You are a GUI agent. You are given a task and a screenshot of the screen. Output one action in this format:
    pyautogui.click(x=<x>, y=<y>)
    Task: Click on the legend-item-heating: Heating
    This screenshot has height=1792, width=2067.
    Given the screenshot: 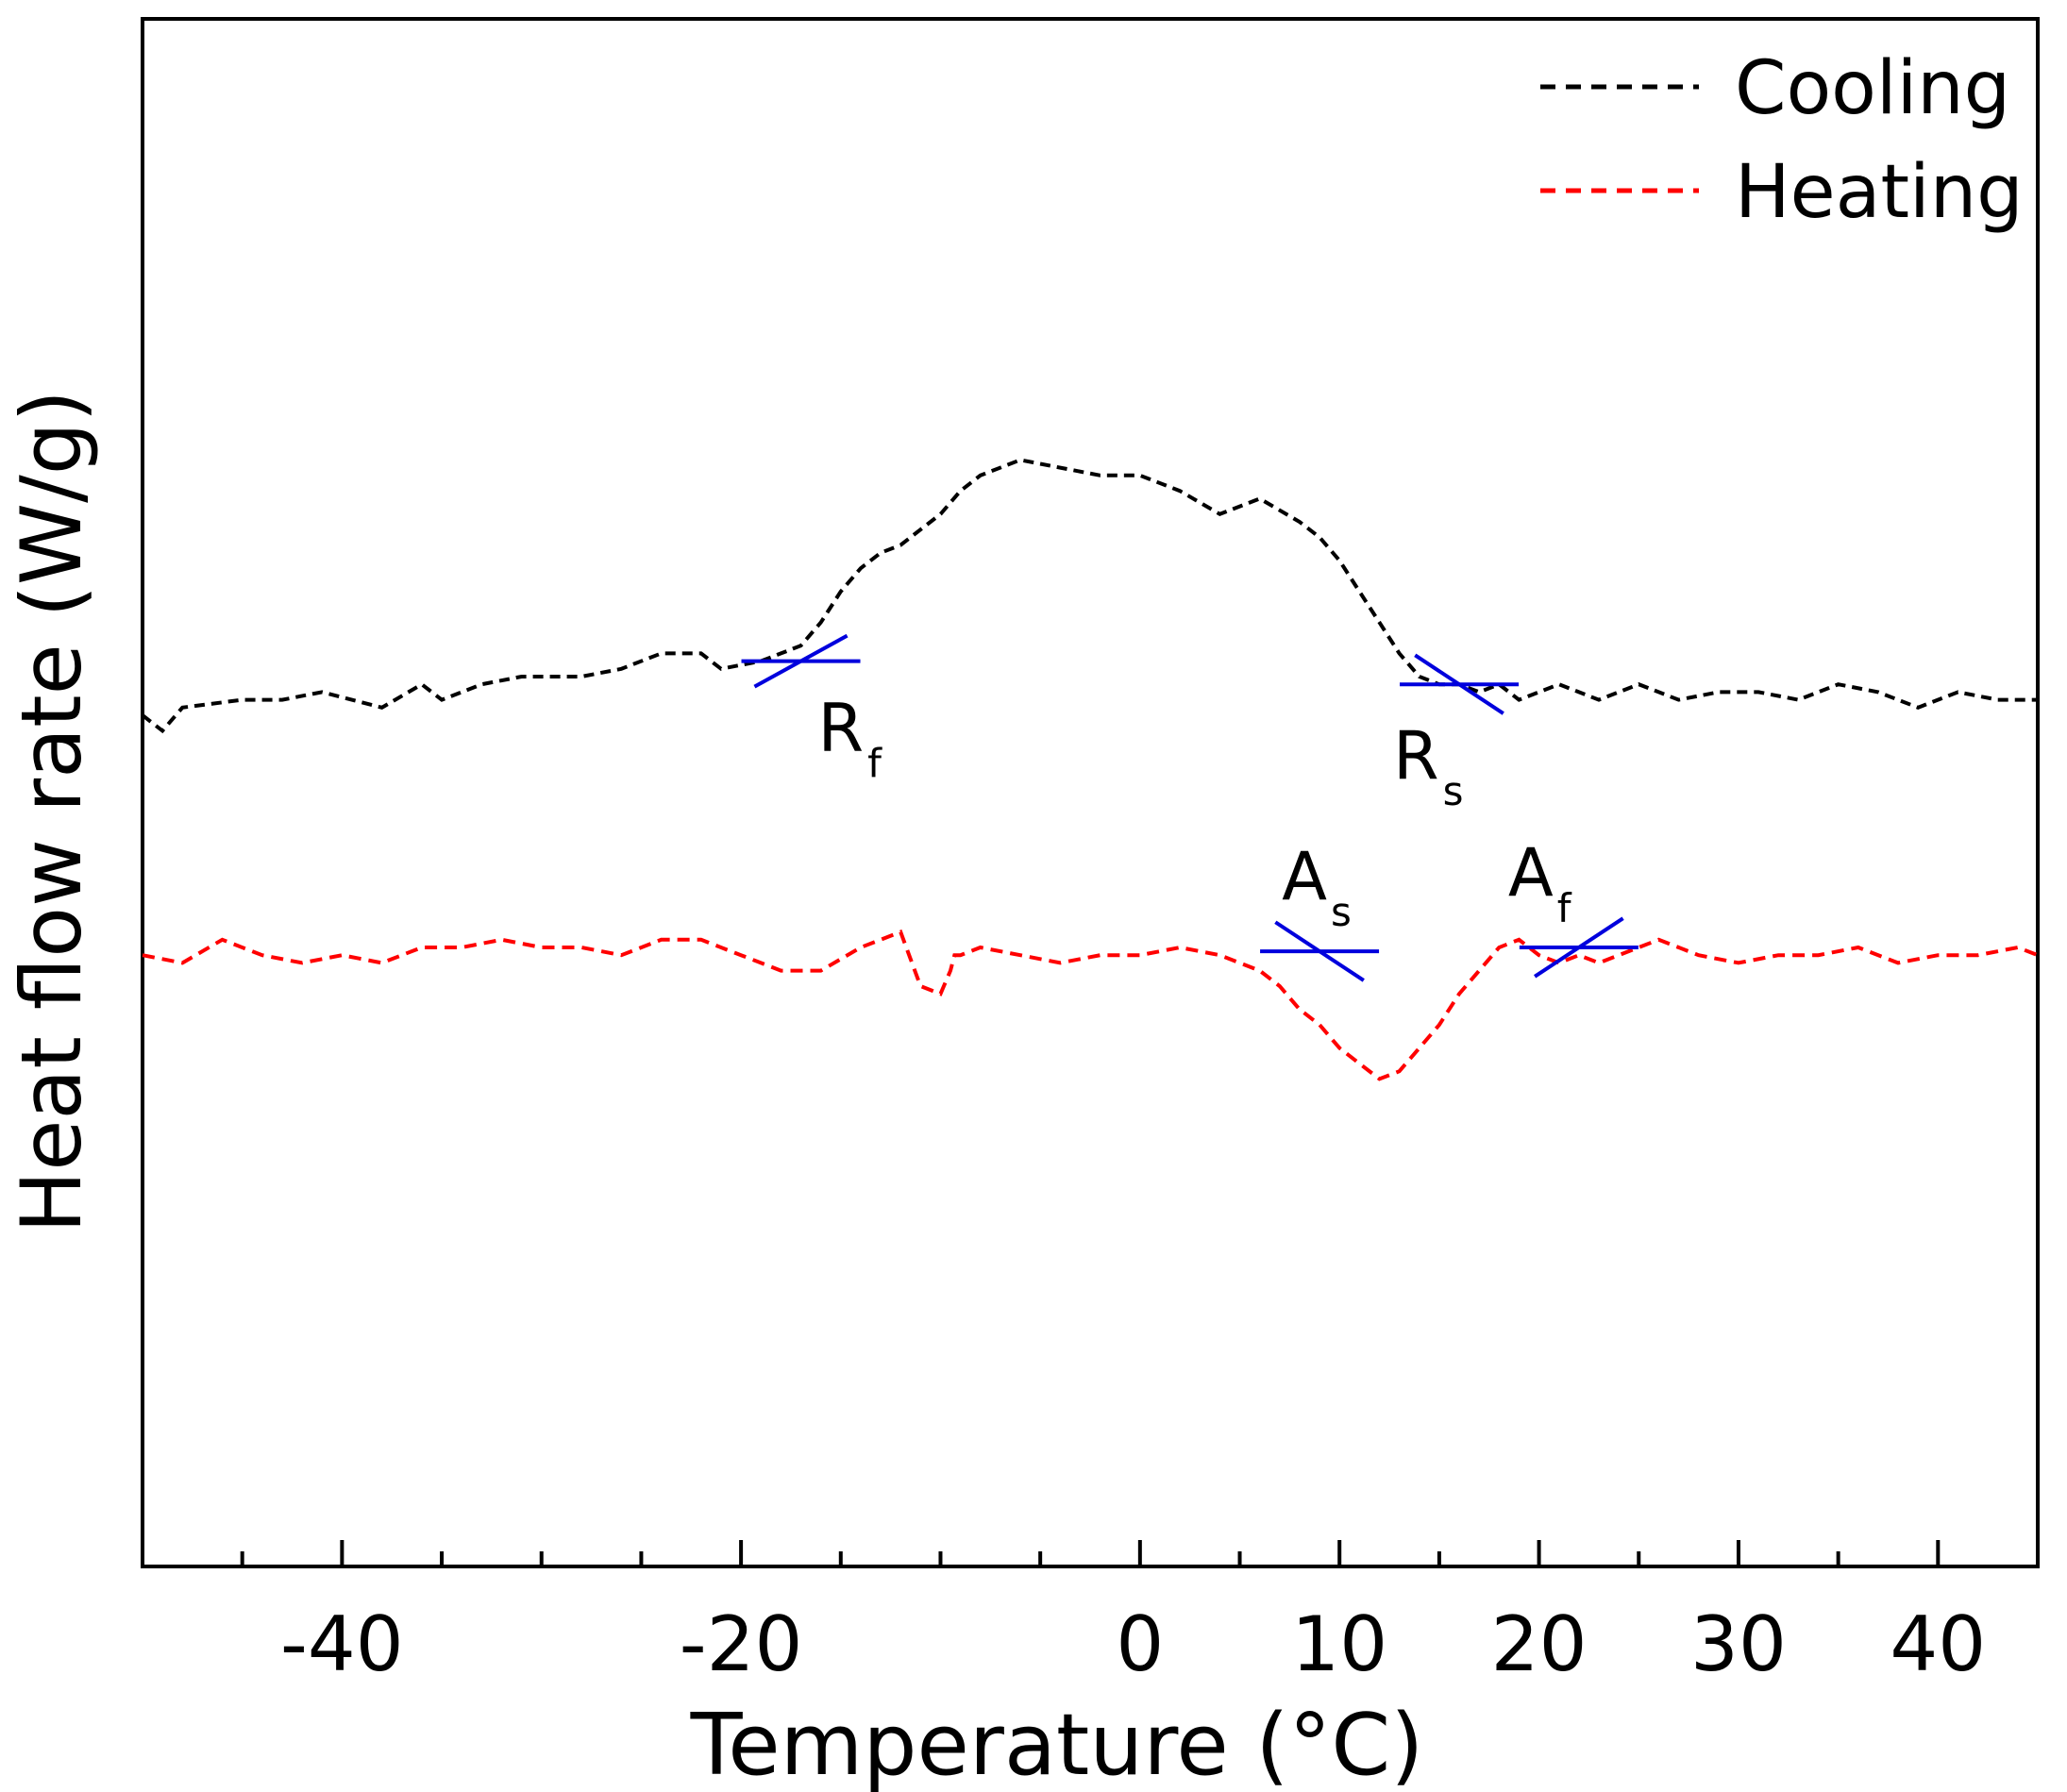 What is the action you would take?
    pyautogui.click(x=1782, y=192)
    